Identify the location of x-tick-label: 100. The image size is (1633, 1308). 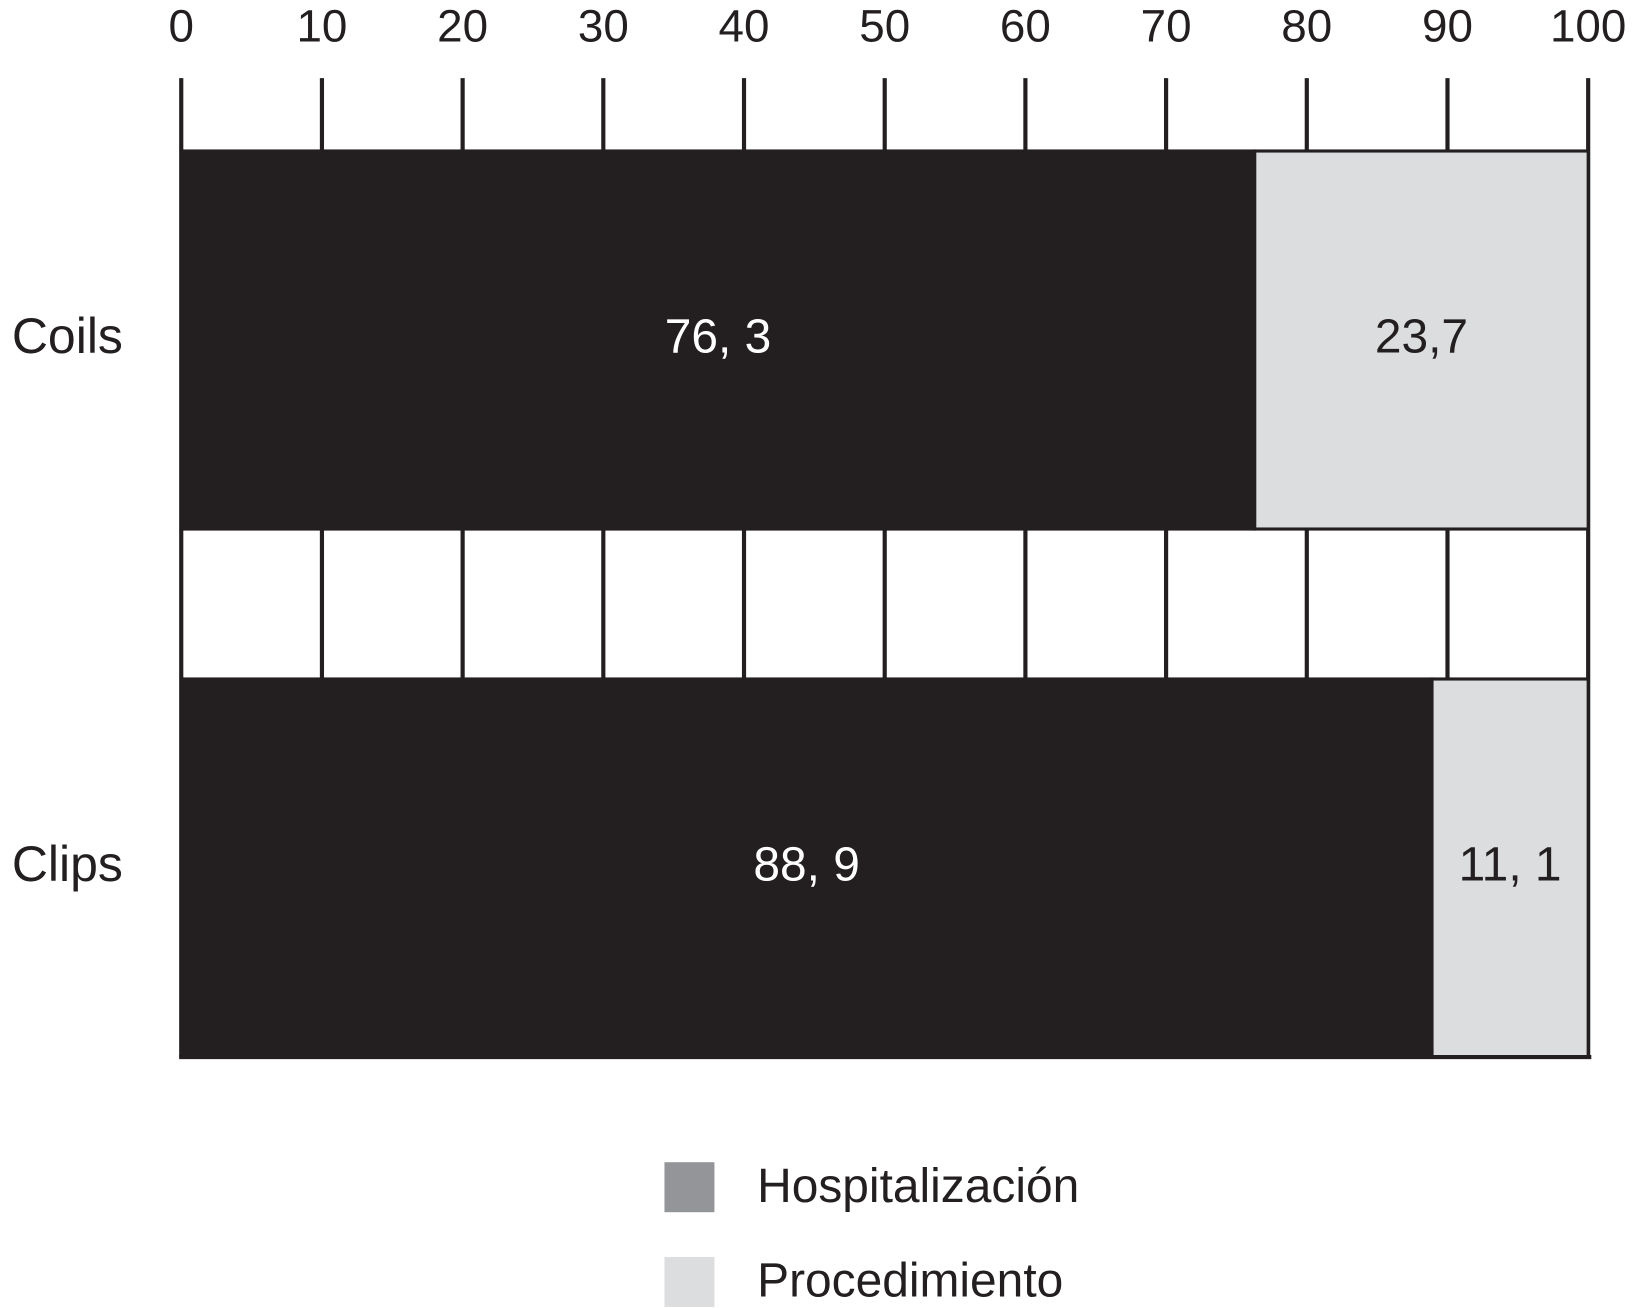
(1588, 25).